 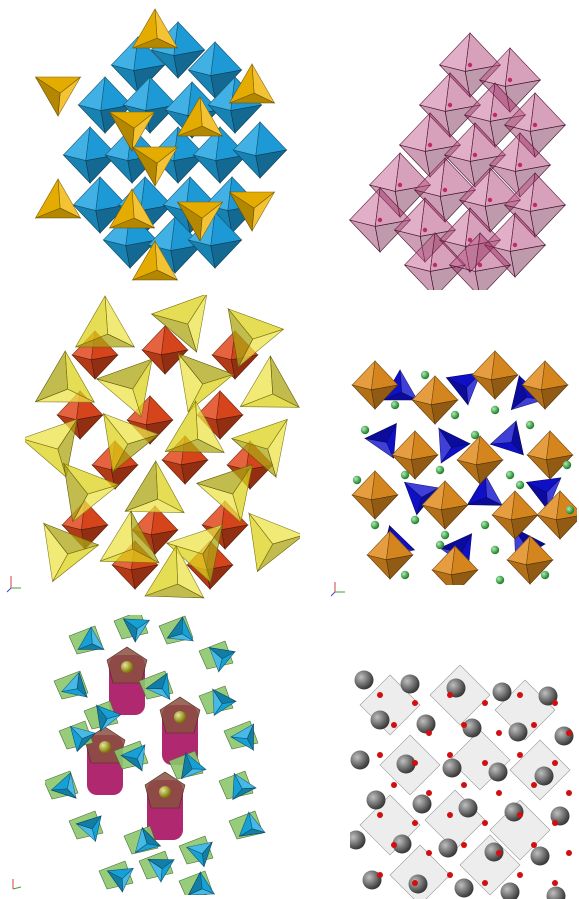 What do you see at coordinates (464, 467) in the screenshot?
I see `octahedra-tetrahedra-cations-image` at bounding box center [464, 467].